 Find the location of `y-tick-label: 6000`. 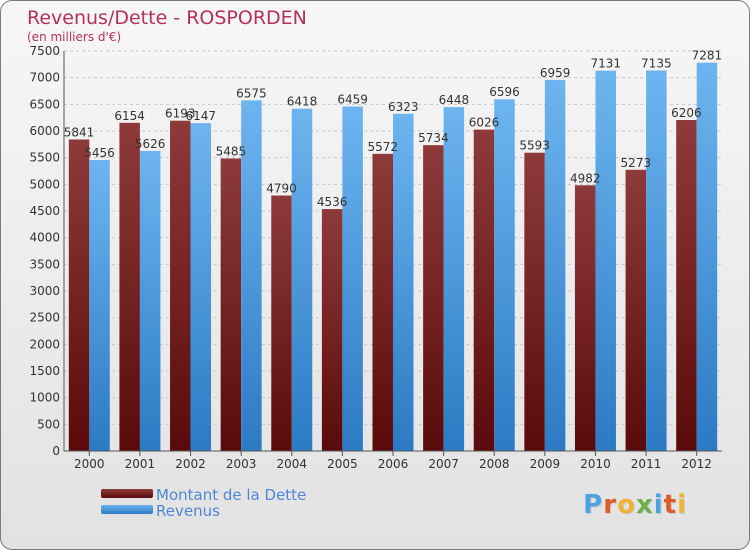

y-tick-label: 6000 is located at coordinates (44, 131).